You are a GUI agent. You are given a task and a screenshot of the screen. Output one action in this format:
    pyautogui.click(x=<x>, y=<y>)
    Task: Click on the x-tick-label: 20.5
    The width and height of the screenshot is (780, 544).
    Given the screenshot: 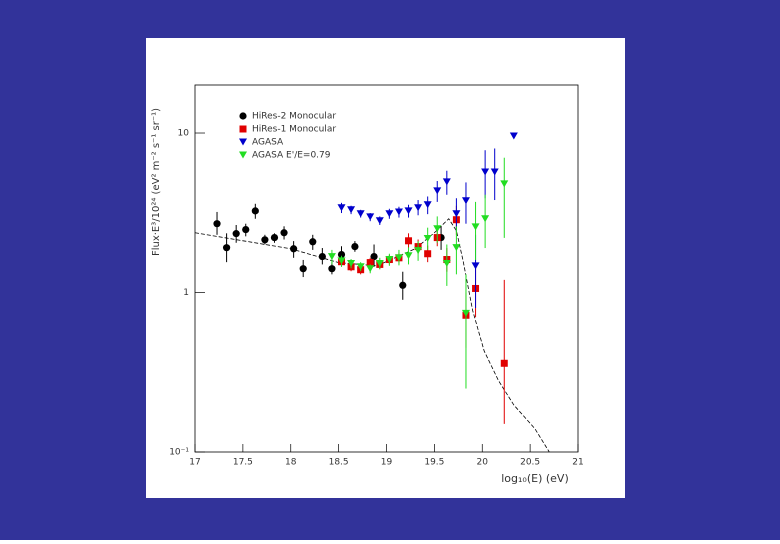 What is the action you would take?
    pyautogui.click(x=530, y=463)
    